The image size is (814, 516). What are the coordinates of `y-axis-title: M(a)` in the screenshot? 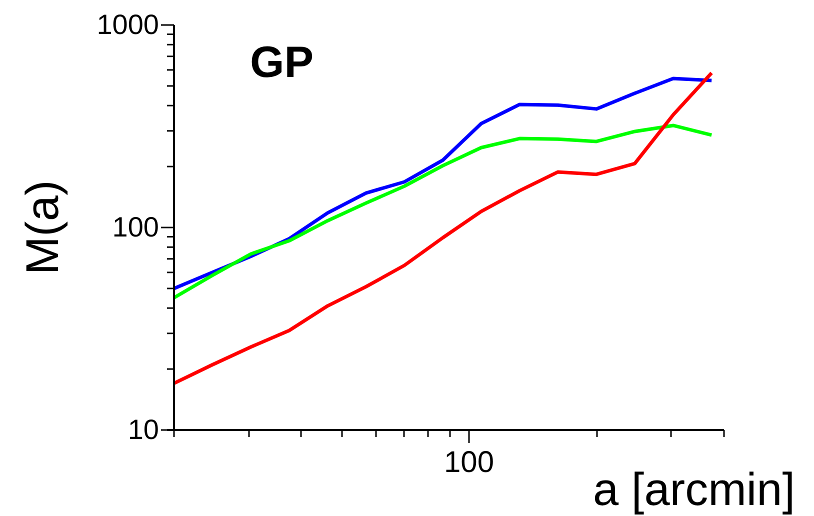 It's located at (42, 227).